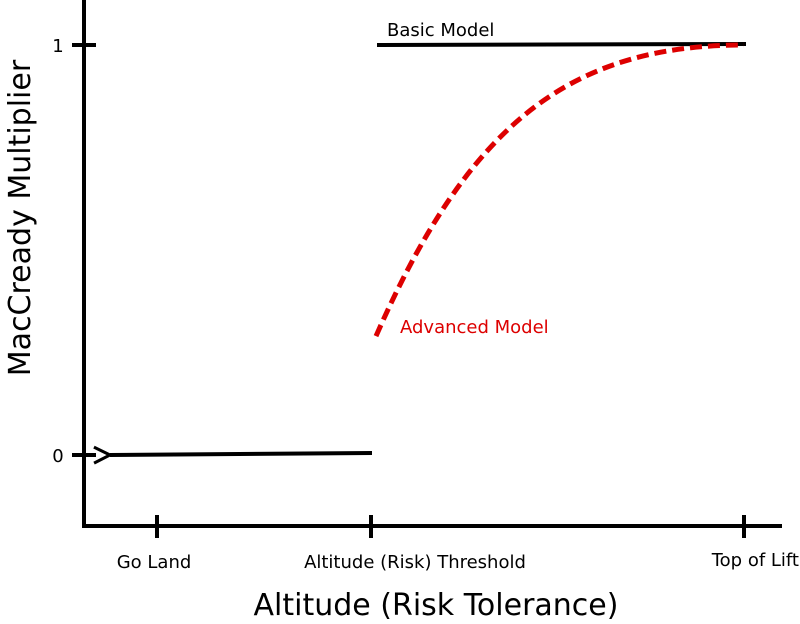 The image size is (800, 624). I want to click on x-tick-label-go-land: Go Land, so click(154, 562).